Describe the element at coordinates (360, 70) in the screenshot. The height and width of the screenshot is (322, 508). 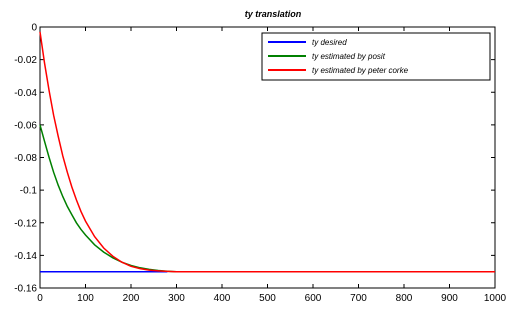
I see `legend-label-3: ty estimated by peter corke` at that location.